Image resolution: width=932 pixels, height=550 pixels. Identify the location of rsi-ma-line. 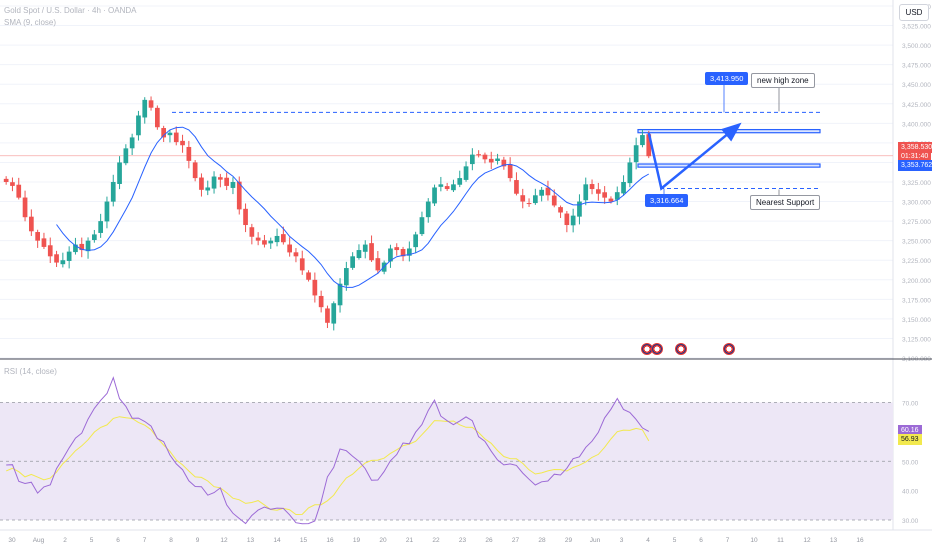
(328, 466).